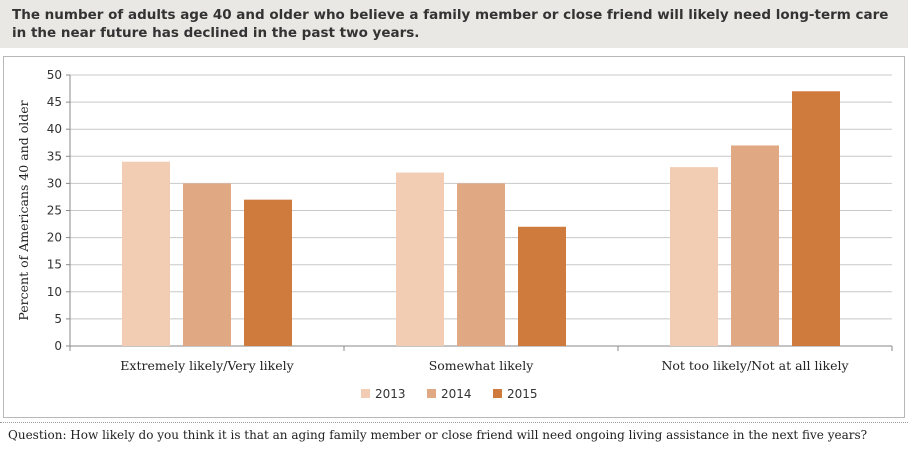  I want to click on y-tick-label: 0, so click(58, 346).